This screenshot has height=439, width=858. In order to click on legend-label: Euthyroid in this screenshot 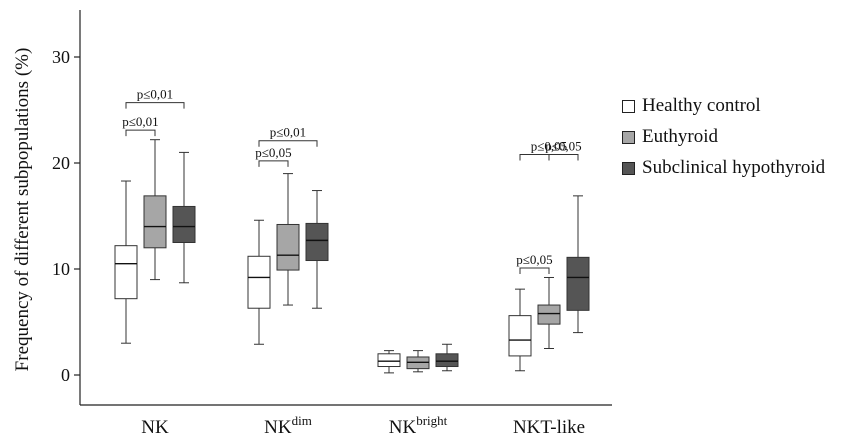, I will do `click(680, 136)`.